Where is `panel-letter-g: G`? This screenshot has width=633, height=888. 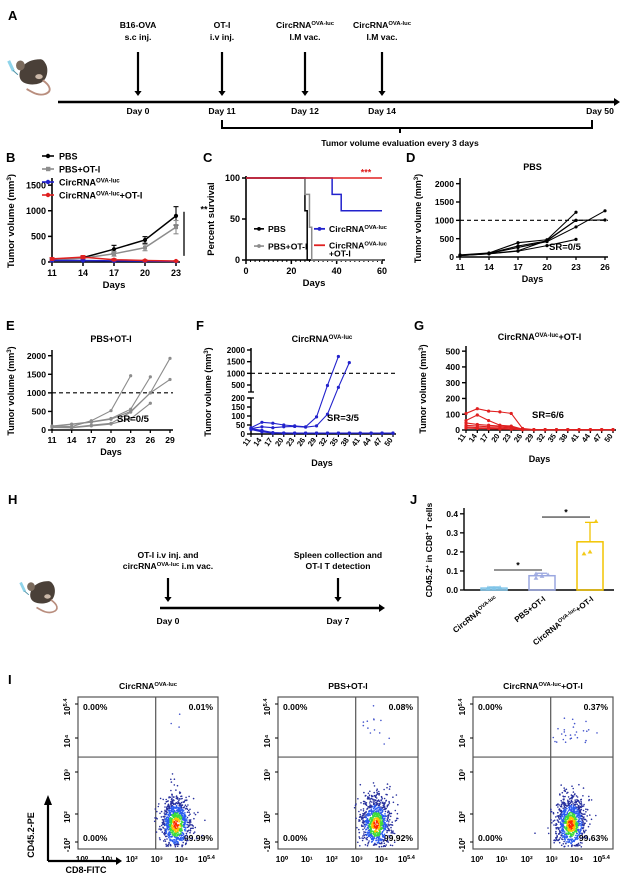
panel-letter-g: G is located at coordinates (419, 325).